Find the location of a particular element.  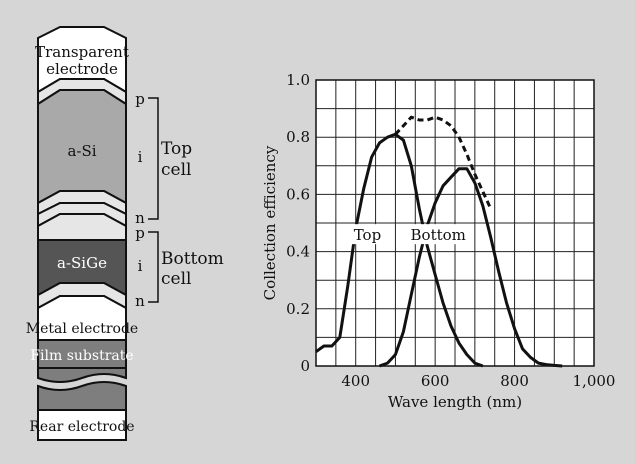

layer-label-a-sige: a-SiGe is located at coordinates (82, 263).